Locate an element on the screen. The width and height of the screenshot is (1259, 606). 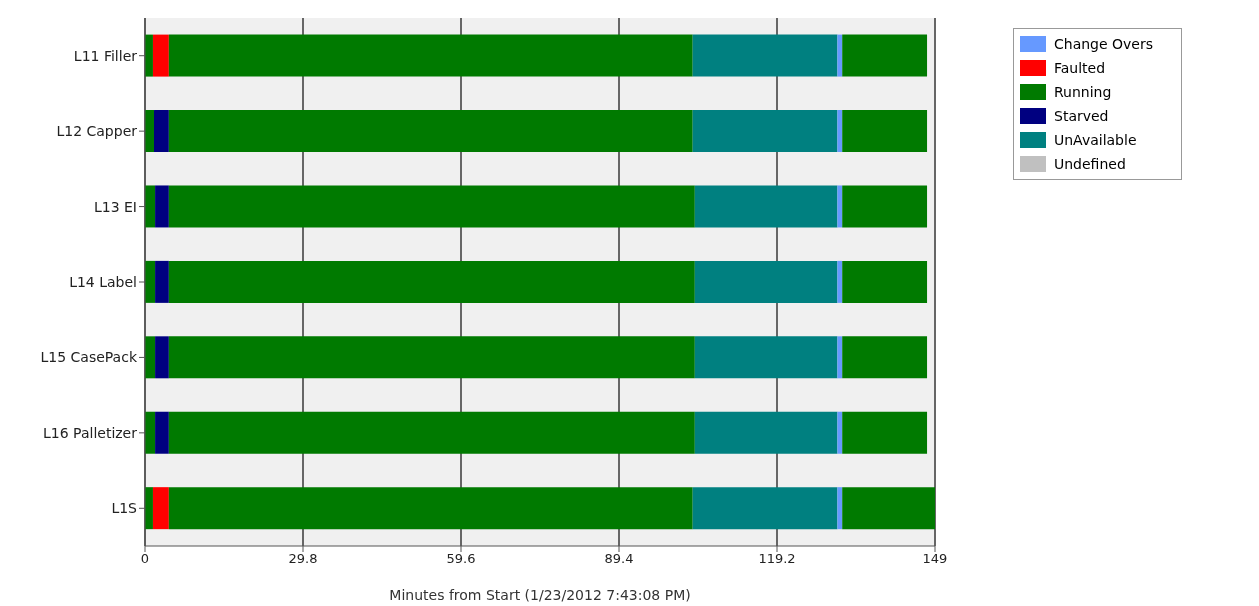
legend-label: Running is located at coordinates (1083, 92).